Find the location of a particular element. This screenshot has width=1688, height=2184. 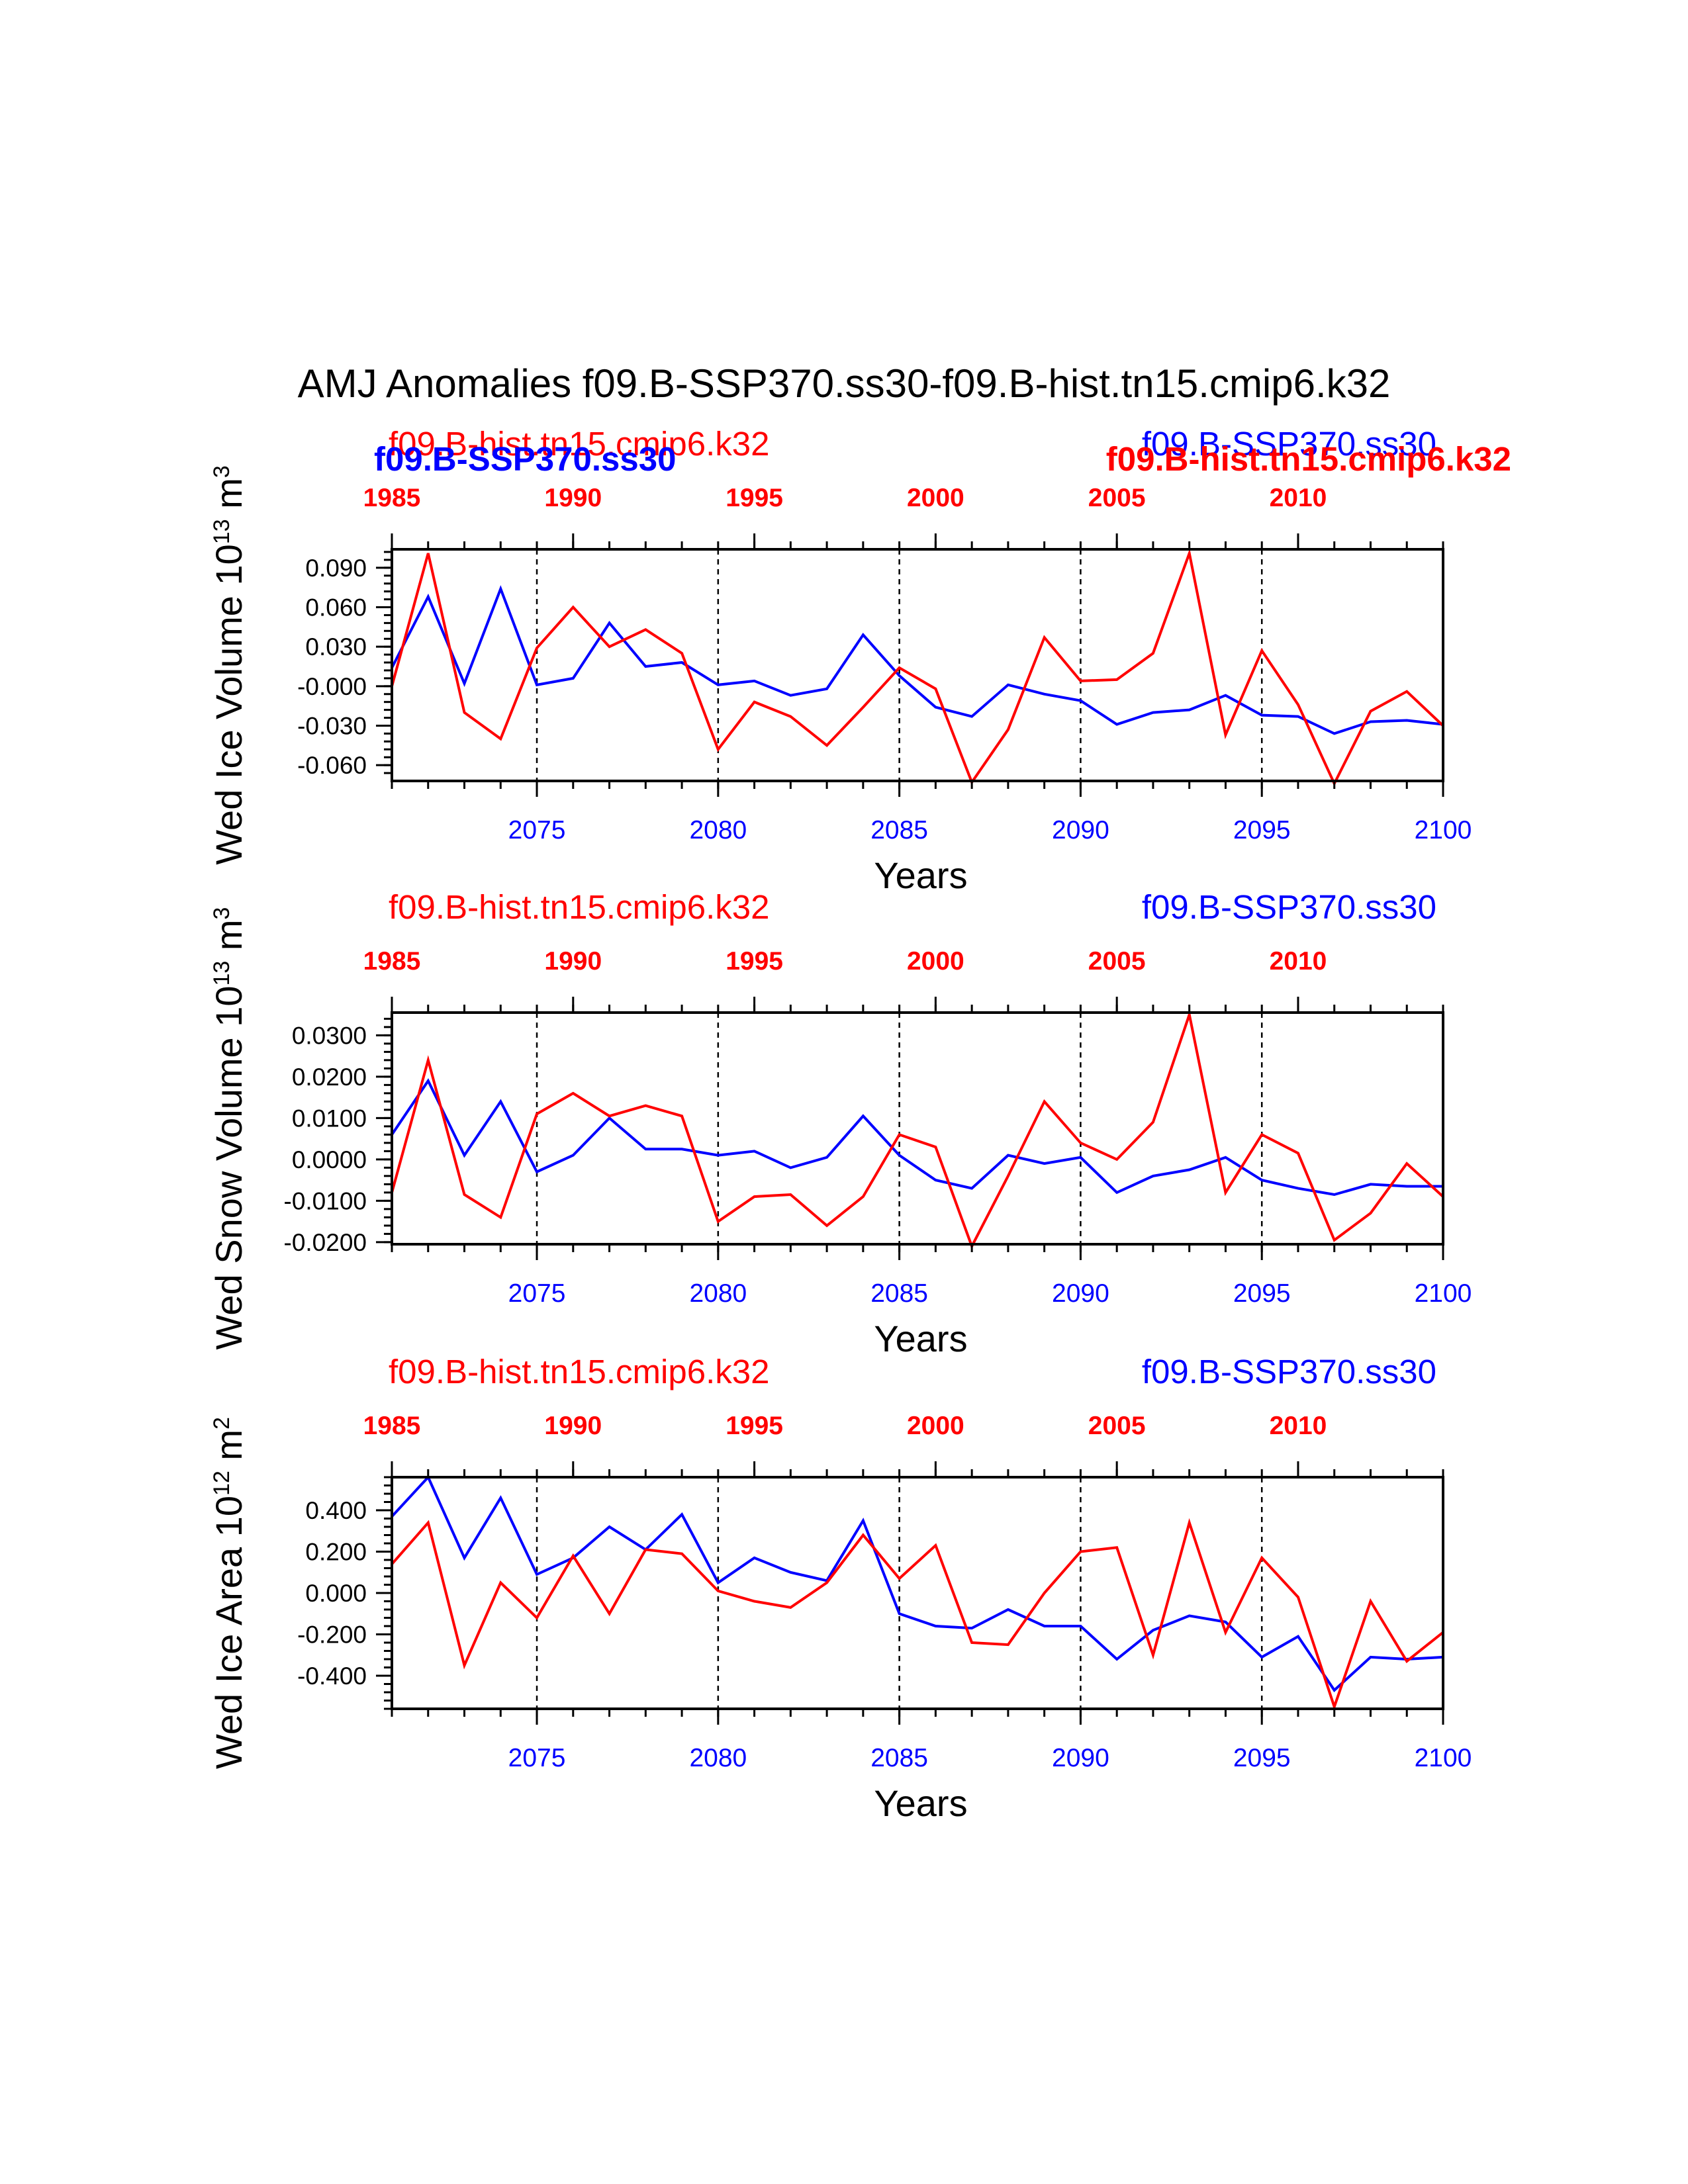

y-tick-label: 0.0000 is located at coordinates (329, 1159).